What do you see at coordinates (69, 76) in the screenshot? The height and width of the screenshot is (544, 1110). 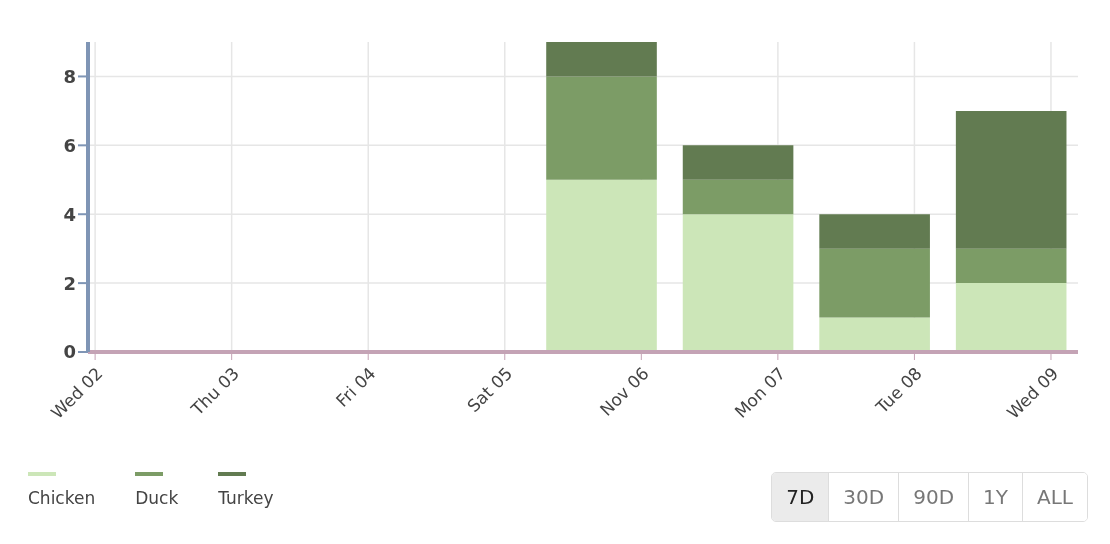 I see `y-tick-label: 8` at bounding box center [69, 76].